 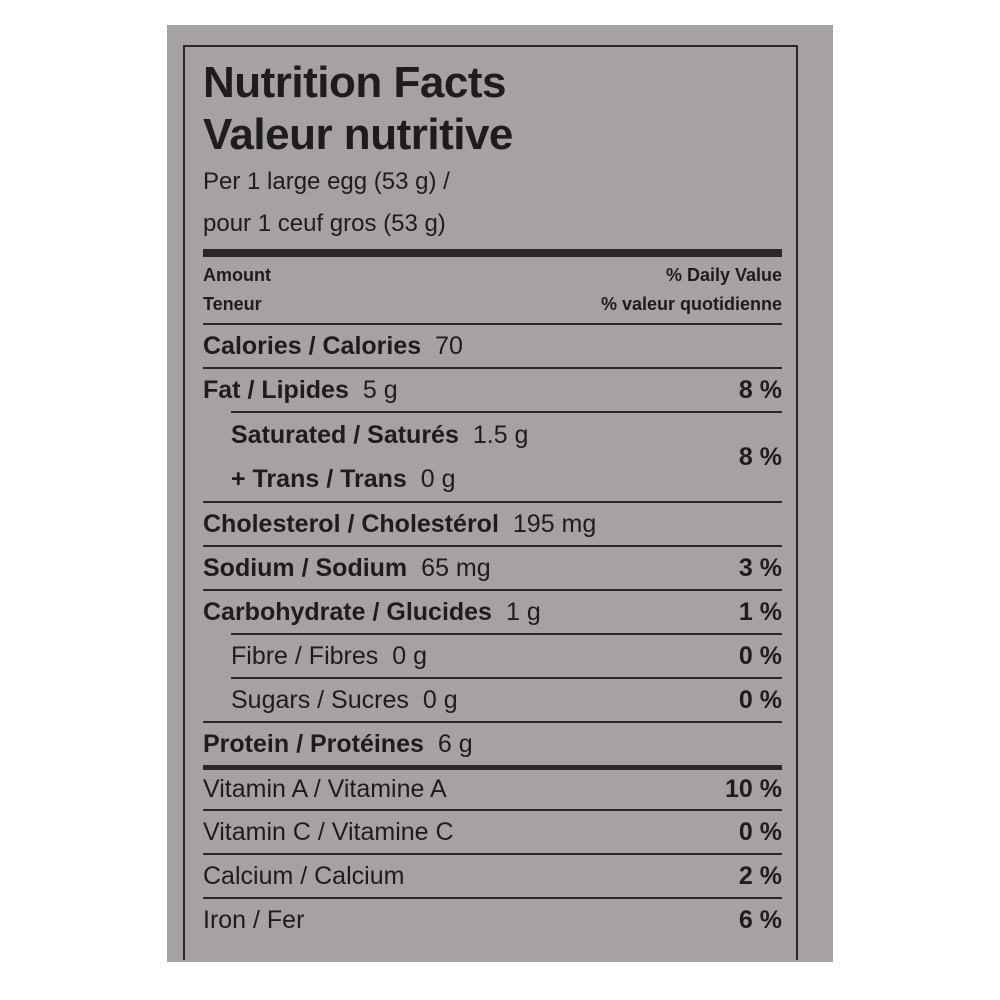 What do you see at coordinates (723, 275) in the screenshot?
I see `header-dv: % Daily Value` at bounding box center [723, 275].